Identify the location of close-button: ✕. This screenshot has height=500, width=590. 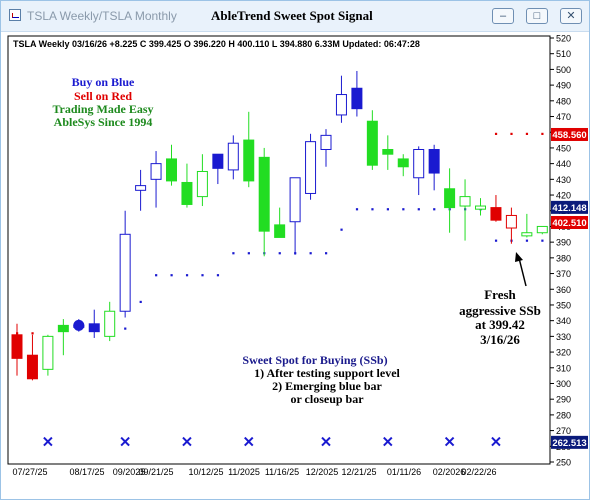
(571, 16).